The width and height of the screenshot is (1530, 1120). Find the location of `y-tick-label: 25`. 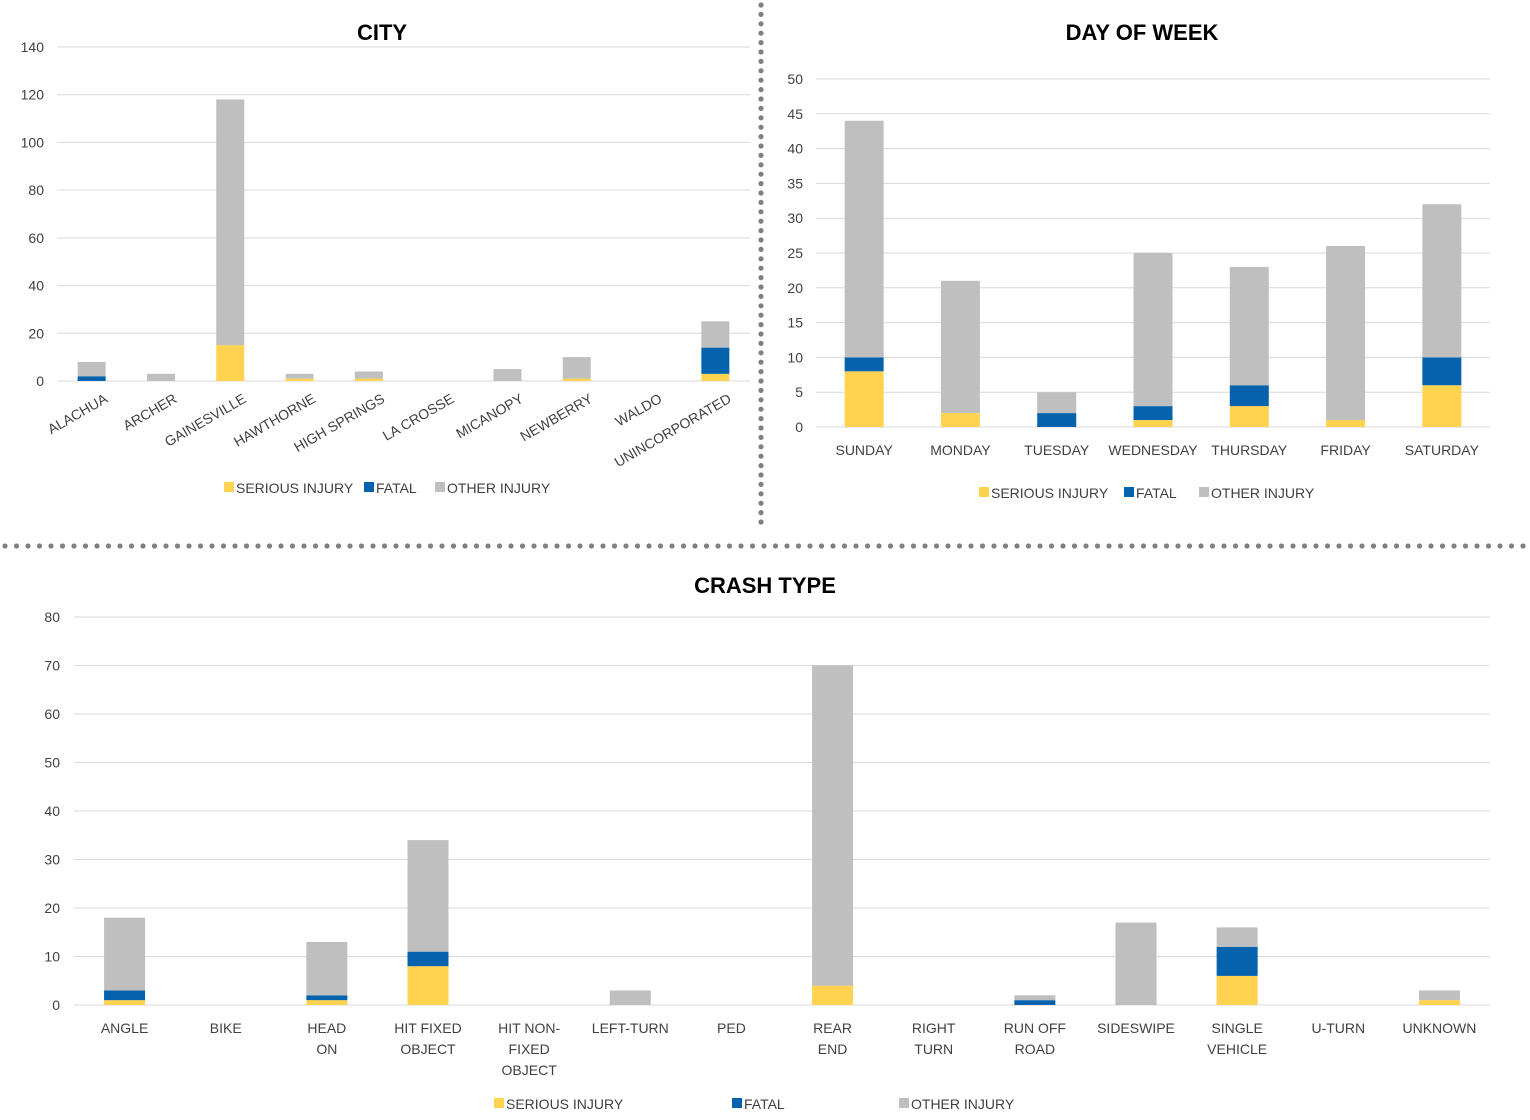

y-tick-label: 25 is located at coordinates (795, 253).